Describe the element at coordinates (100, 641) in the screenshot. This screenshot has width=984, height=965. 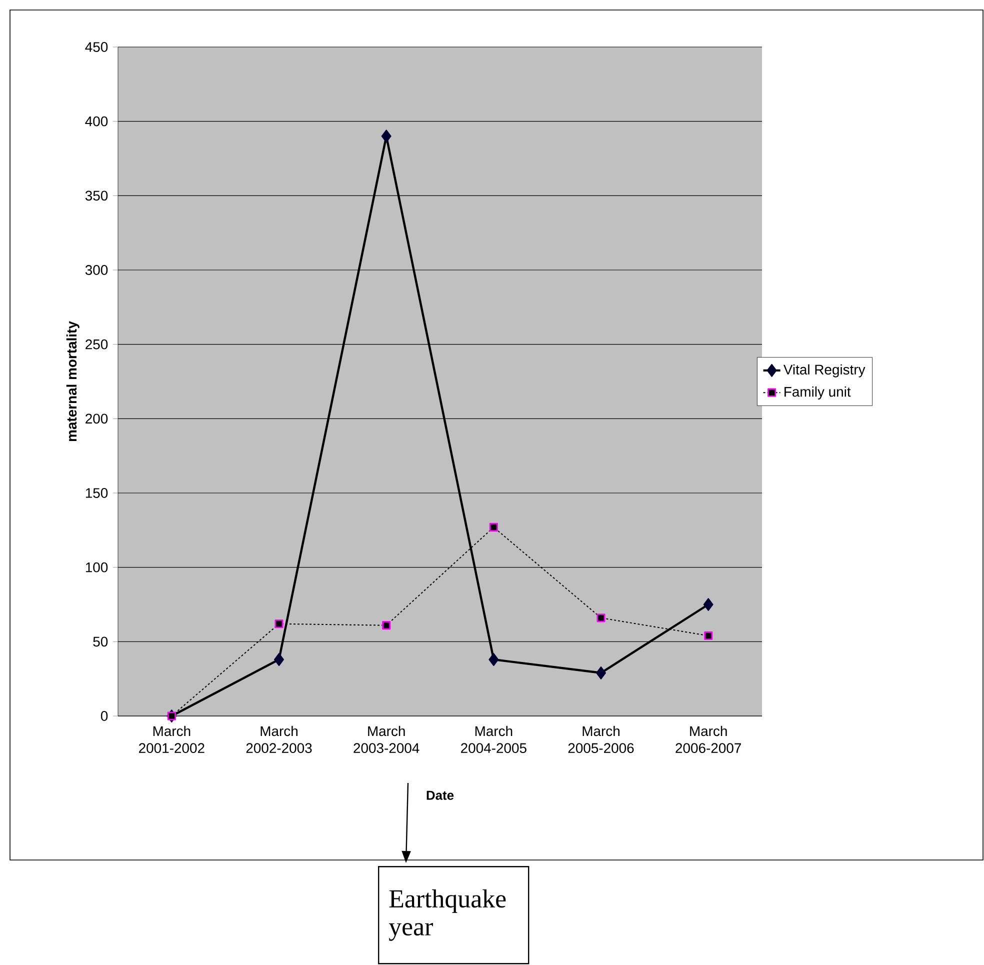
I see `y-tick-label: 50` at that location.